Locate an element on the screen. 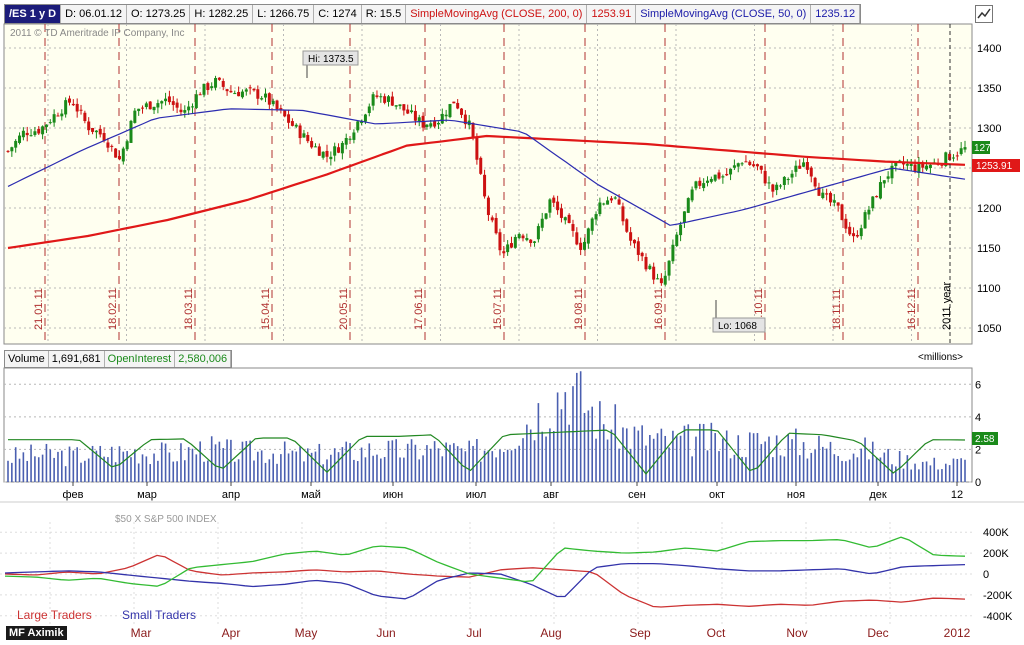 This screenshot has height=645, width=1024. sma50-label: SimpleMovingAvg (CLOSE, 50, 0) is located at coordinates (724, 14).